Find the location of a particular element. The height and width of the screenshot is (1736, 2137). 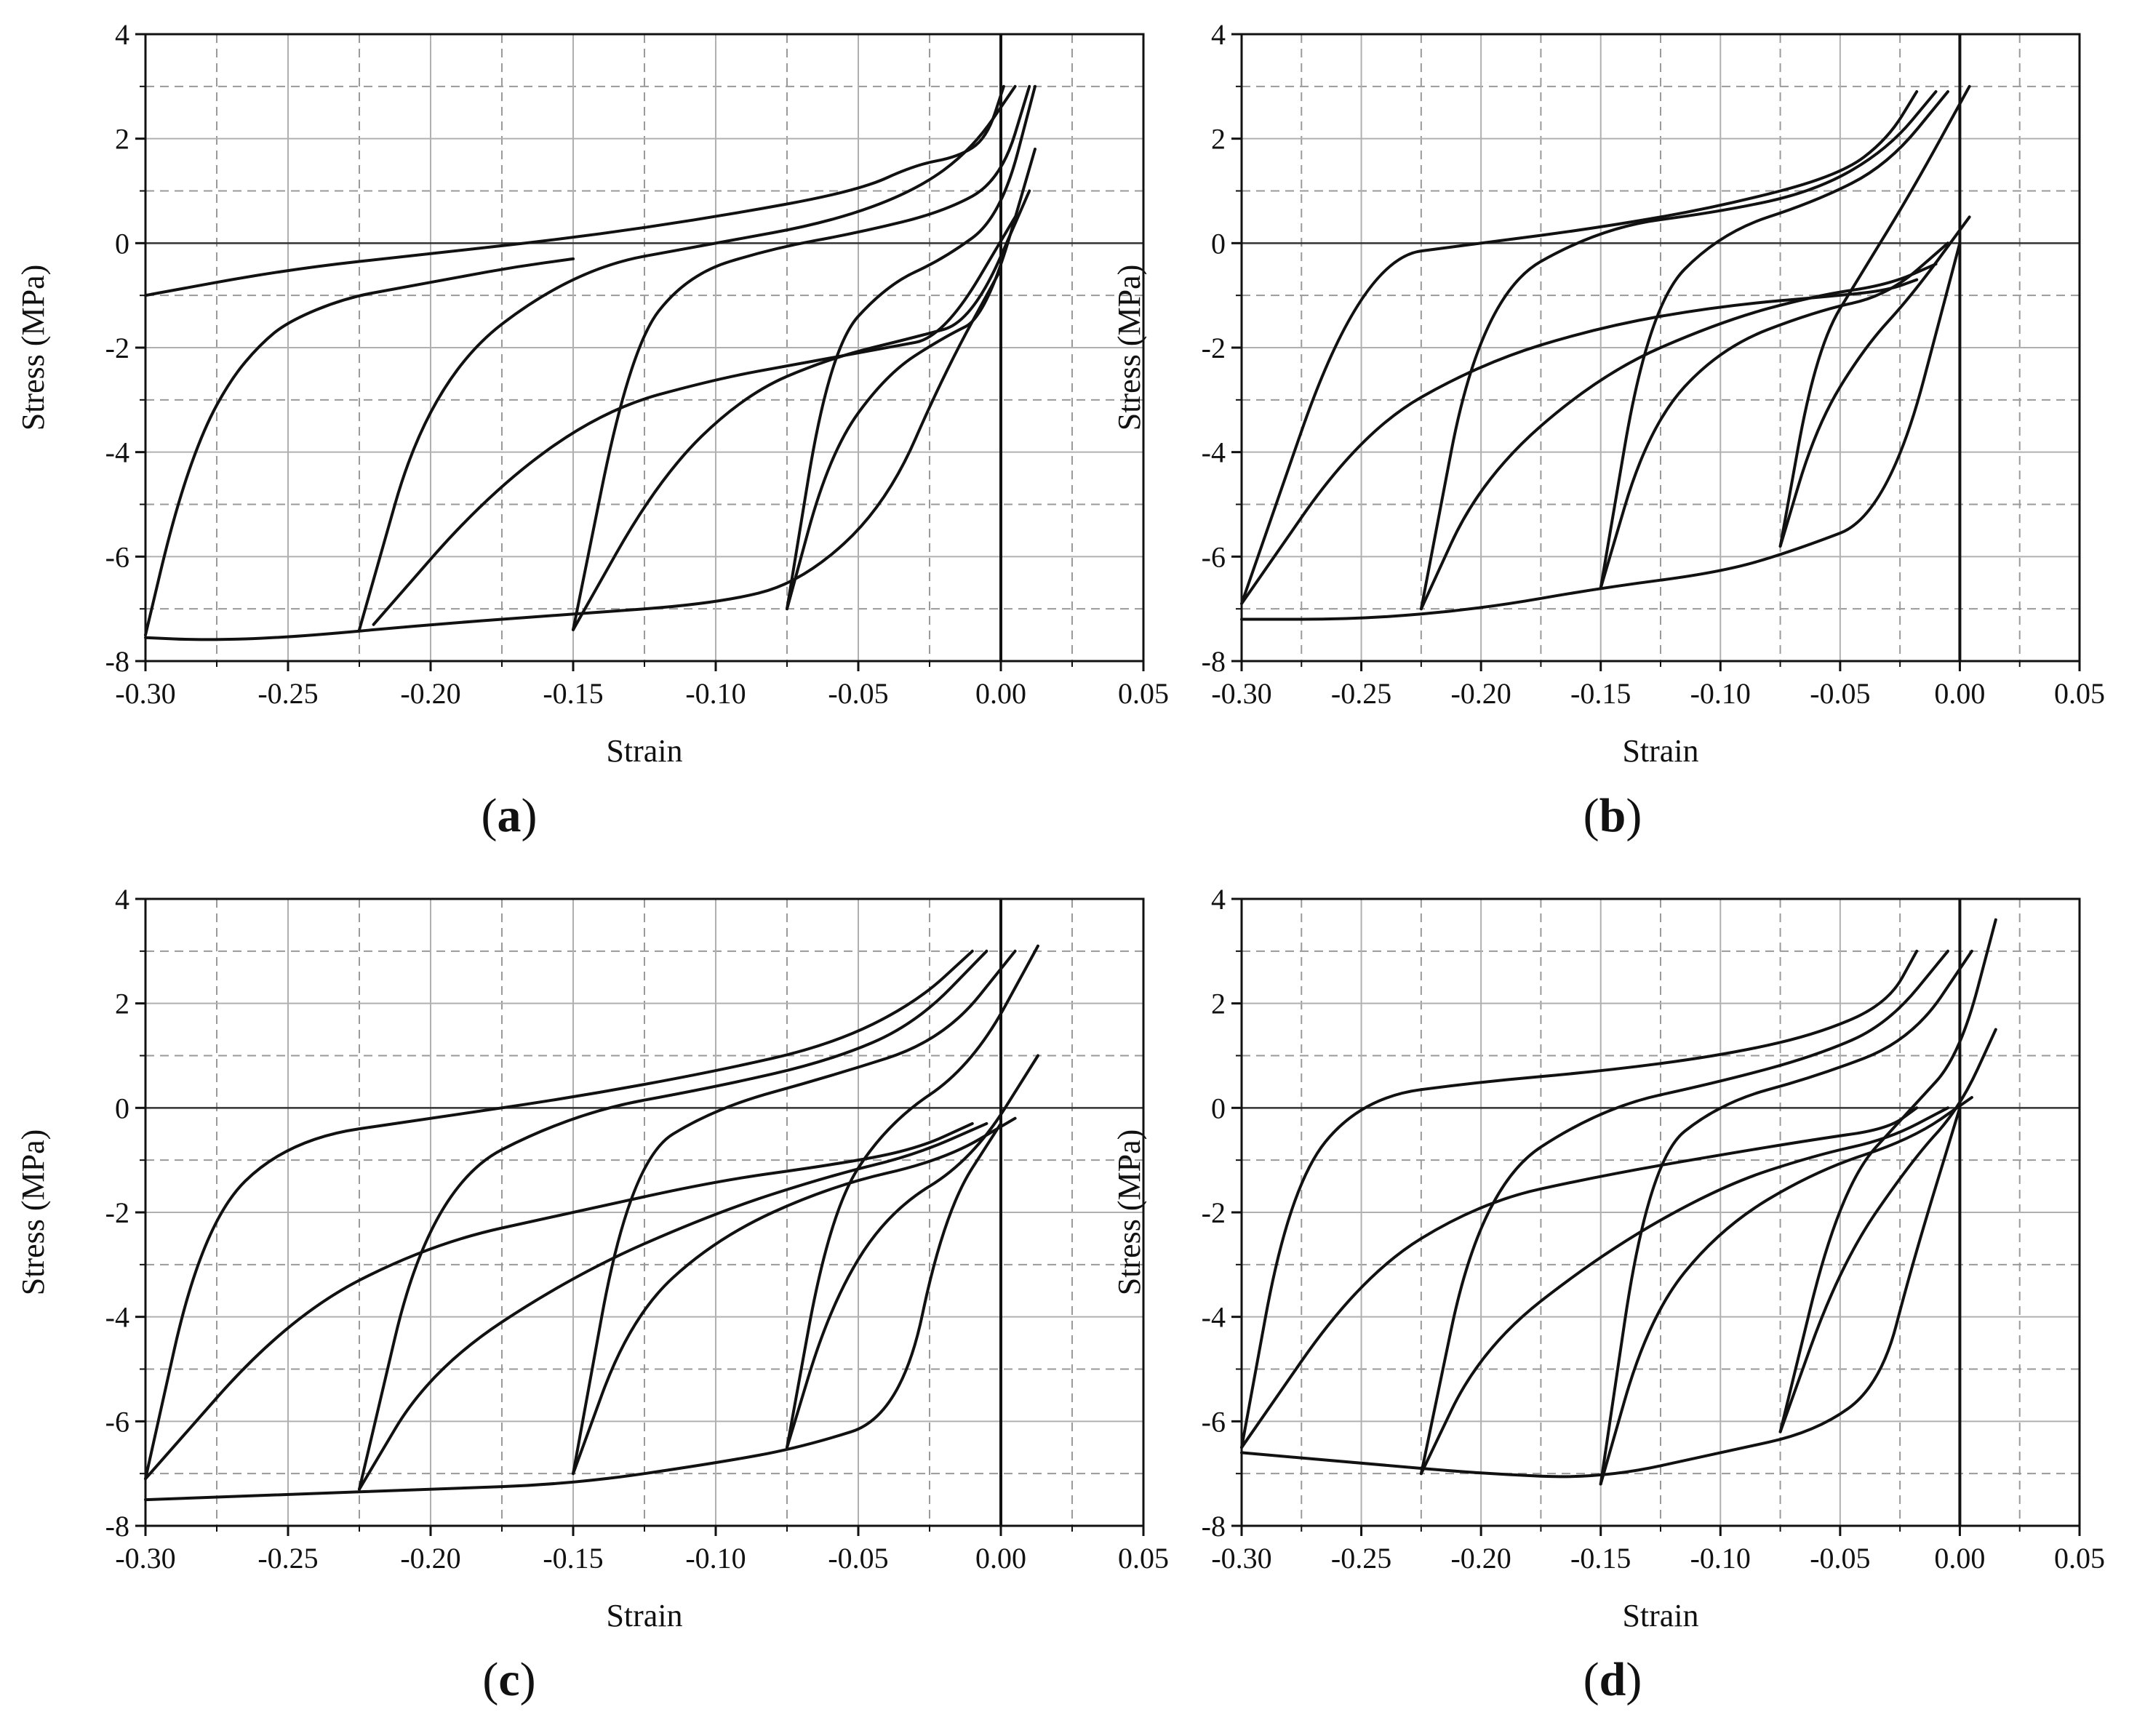

series-line-cycle-1-unload is located at coordinates (359, 447).